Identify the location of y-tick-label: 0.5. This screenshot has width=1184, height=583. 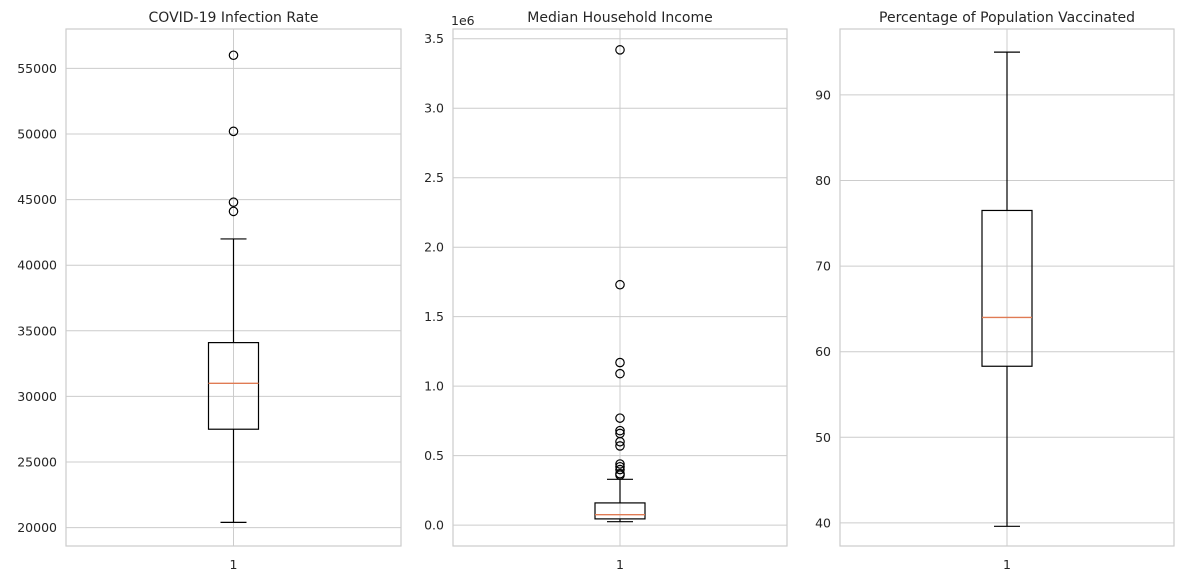
(434, 455).